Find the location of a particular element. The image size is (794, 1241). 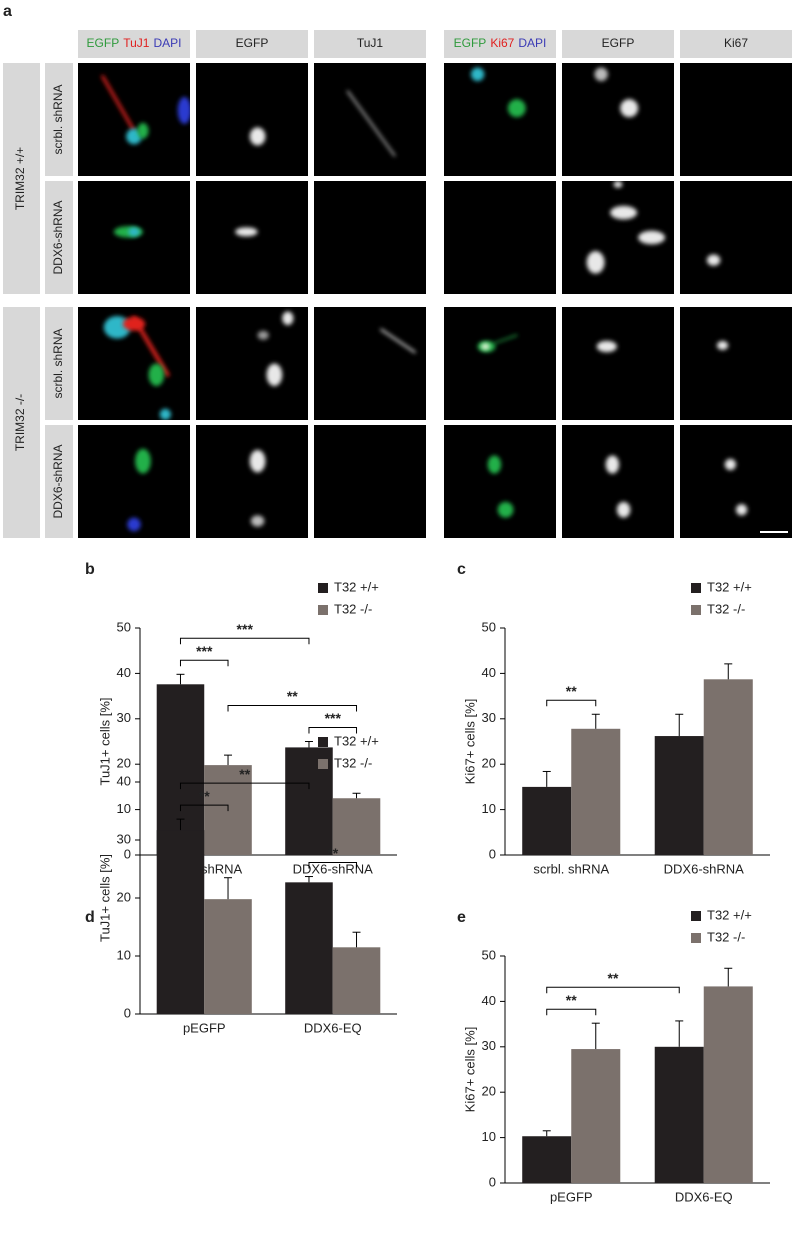

condition-label: DDX6-shRNA is located at coordinates (58, 481).